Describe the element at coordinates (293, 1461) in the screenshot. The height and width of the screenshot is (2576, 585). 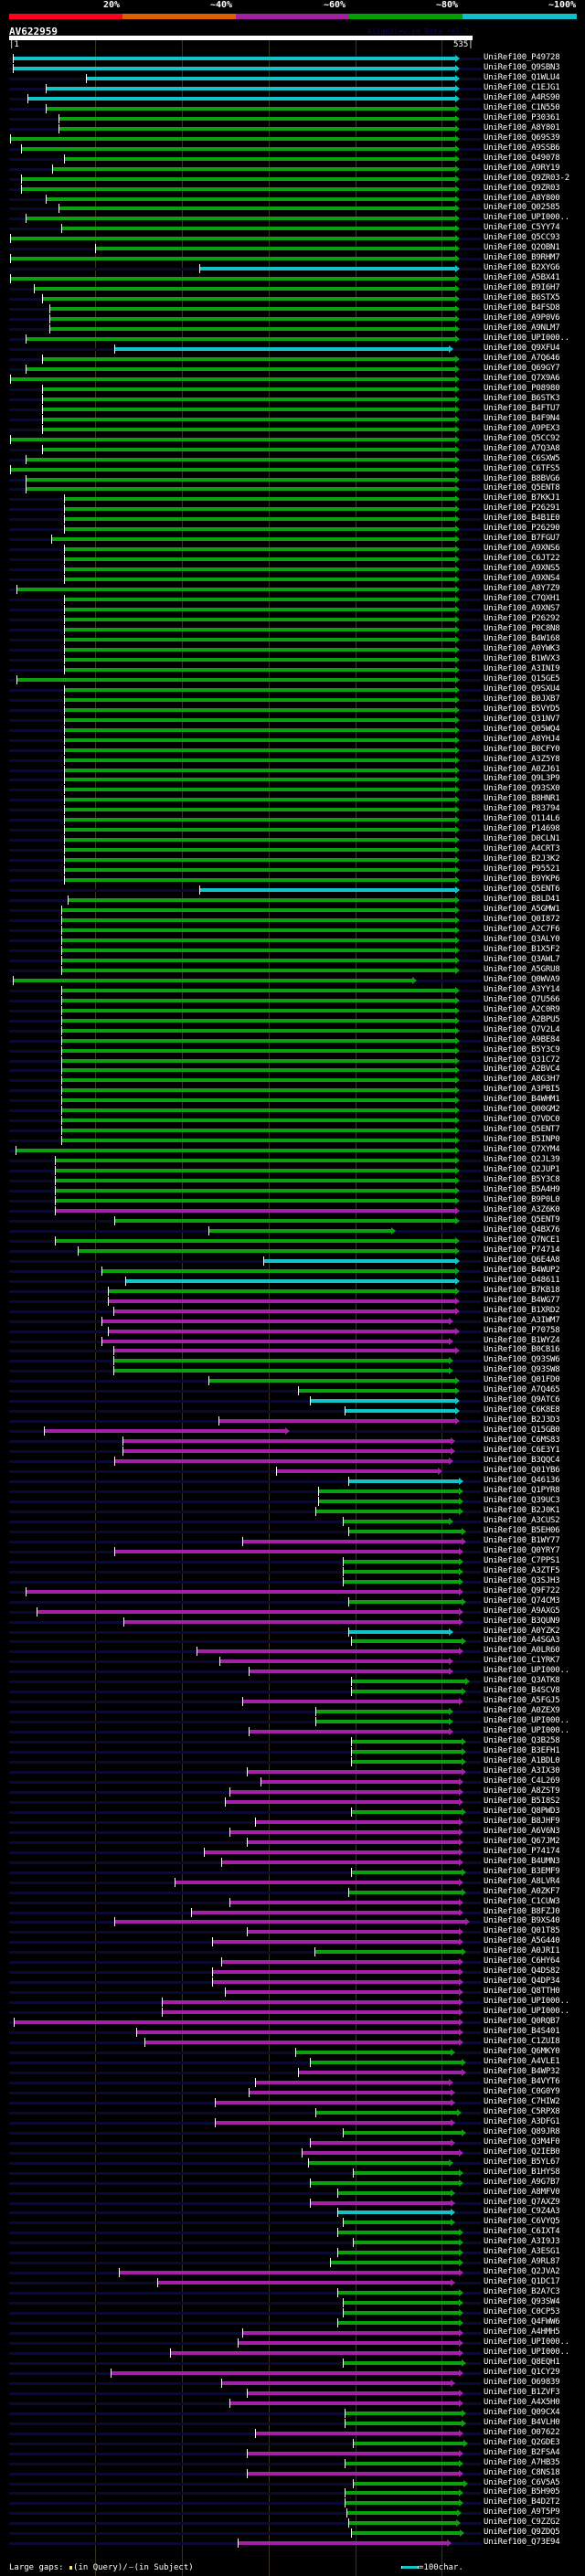
I see `hit-row: UniRef100_B3QQC4` at that location.